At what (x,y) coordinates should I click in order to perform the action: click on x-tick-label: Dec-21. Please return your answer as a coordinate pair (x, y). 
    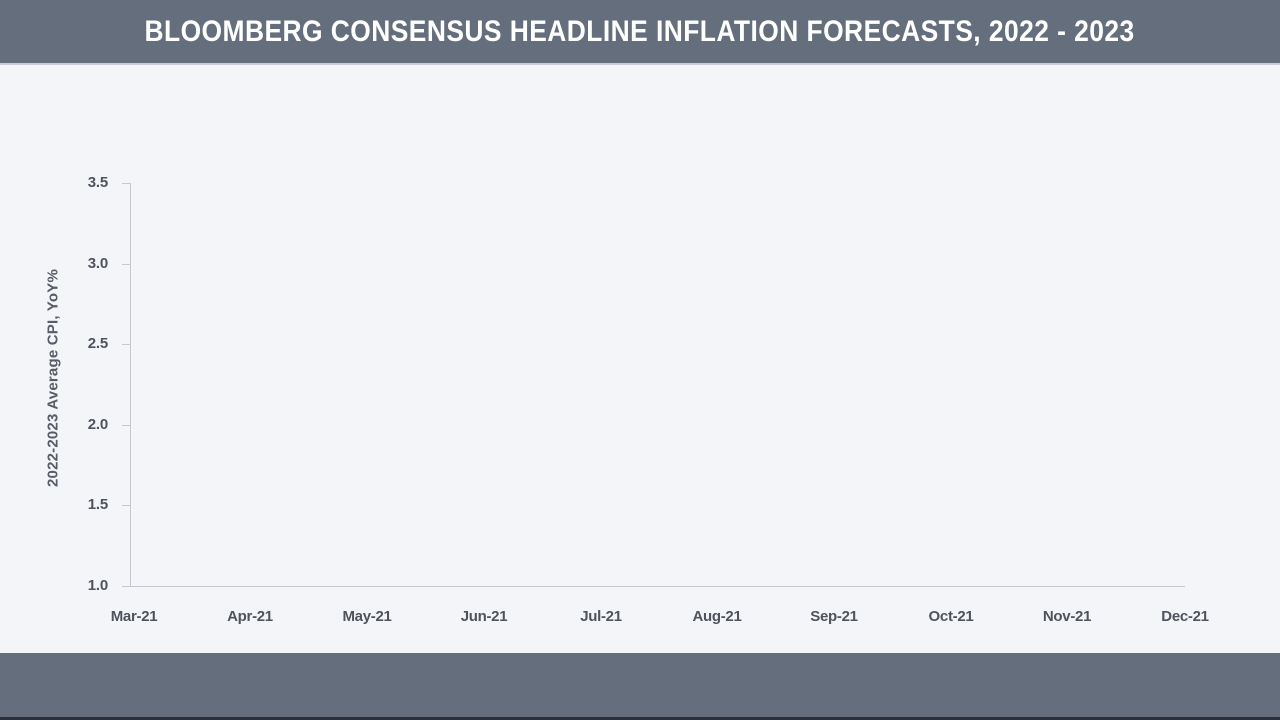
    Looking at the image, I should click on (1185, 616).